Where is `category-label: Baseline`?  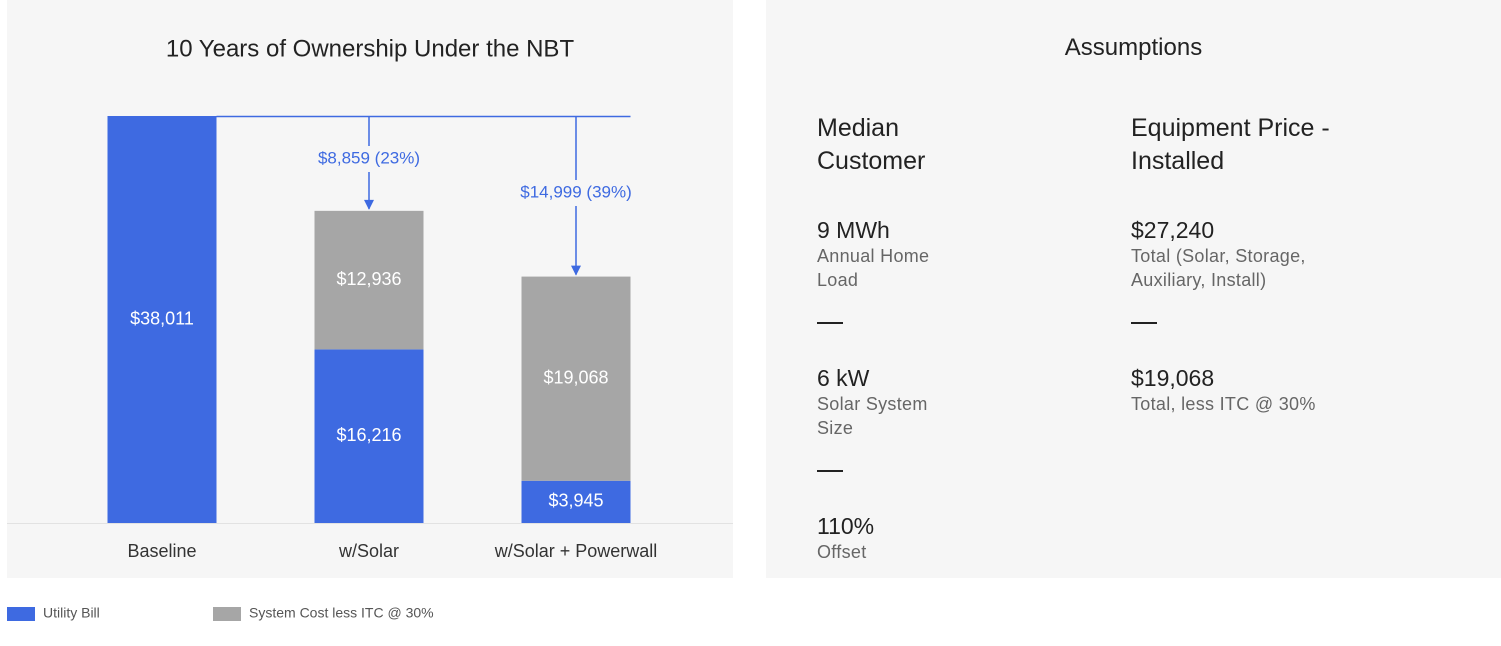
category-label: Baseline is located at coordinates (161, 551).